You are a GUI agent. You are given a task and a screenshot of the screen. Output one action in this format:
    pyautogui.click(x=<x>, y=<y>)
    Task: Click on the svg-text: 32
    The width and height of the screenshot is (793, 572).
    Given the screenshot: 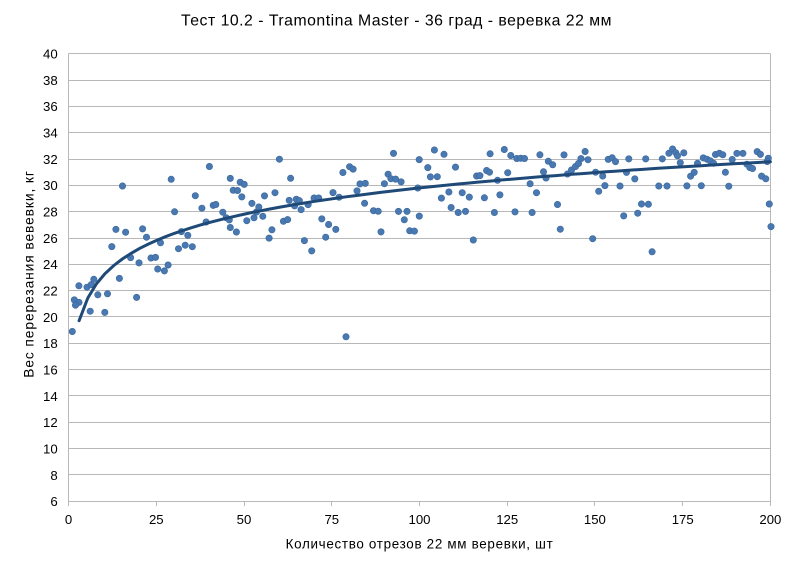 What is the action you would take?
    pyautogui.click(x=50, y=159)
    